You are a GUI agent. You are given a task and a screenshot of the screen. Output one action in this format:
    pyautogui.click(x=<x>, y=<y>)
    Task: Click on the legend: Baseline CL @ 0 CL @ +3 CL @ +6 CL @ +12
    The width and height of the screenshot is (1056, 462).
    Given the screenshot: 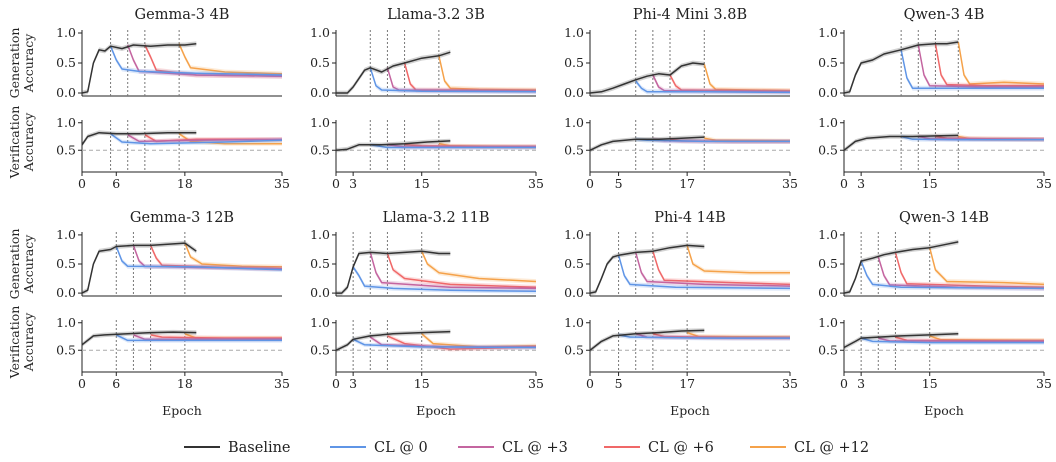 What is the action you would take?
    pyautogui.click(x=526, y=448)
    